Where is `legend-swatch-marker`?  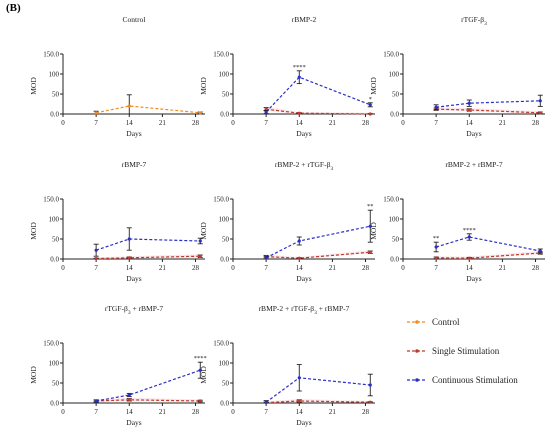 legend-swatch-marker is located at coordinates (417, 322).